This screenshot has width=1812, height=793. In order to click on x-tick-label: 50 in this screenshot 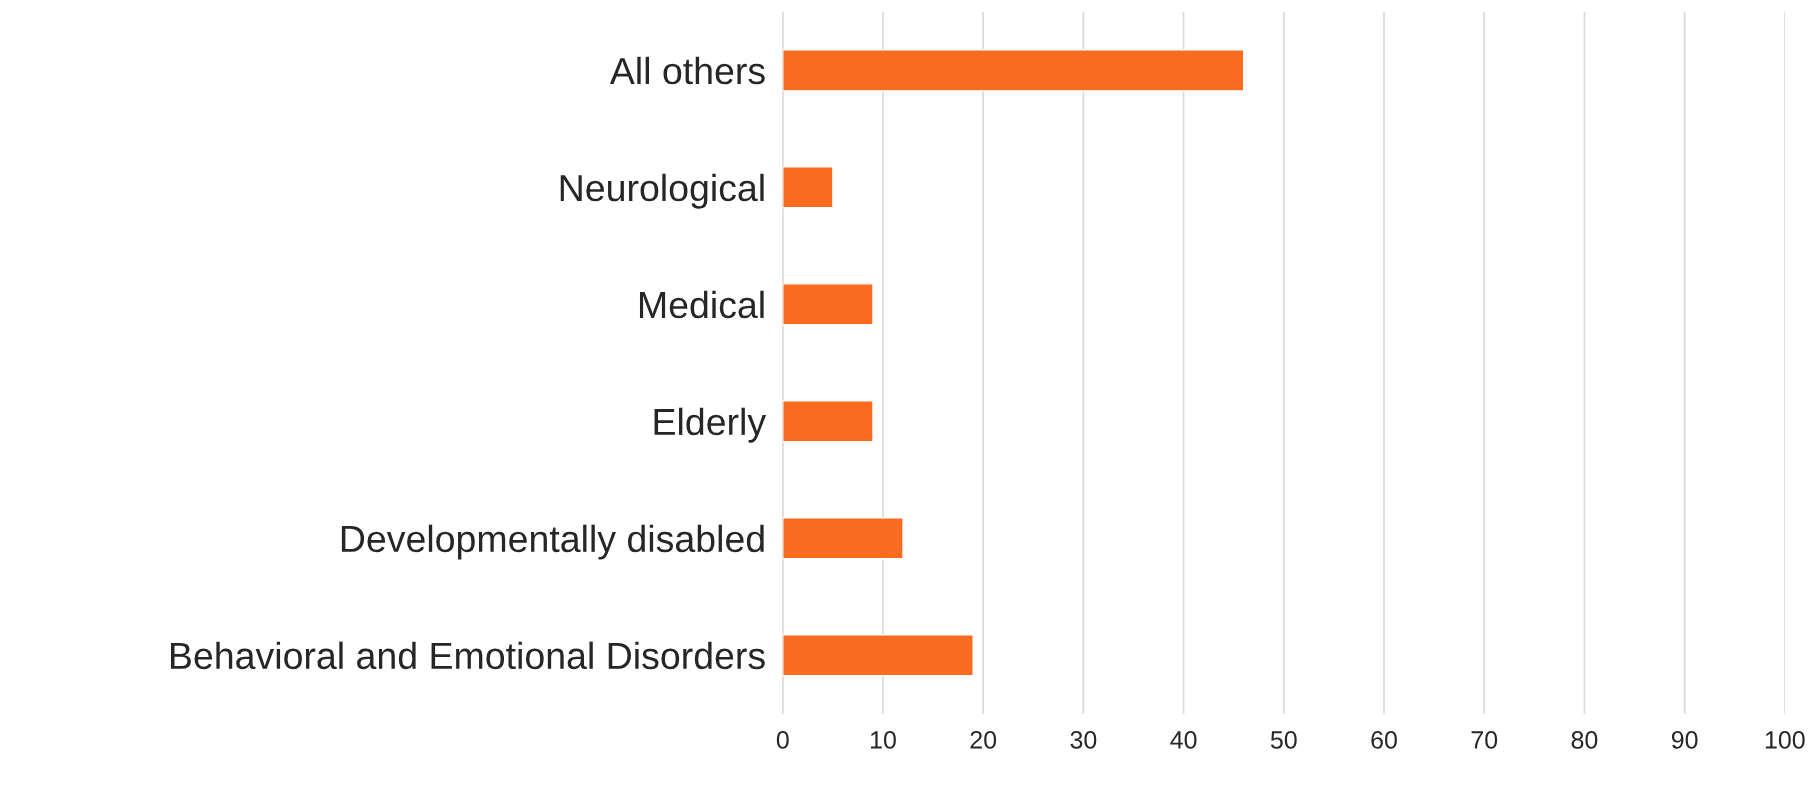, I will do `click(1283, 740)`.